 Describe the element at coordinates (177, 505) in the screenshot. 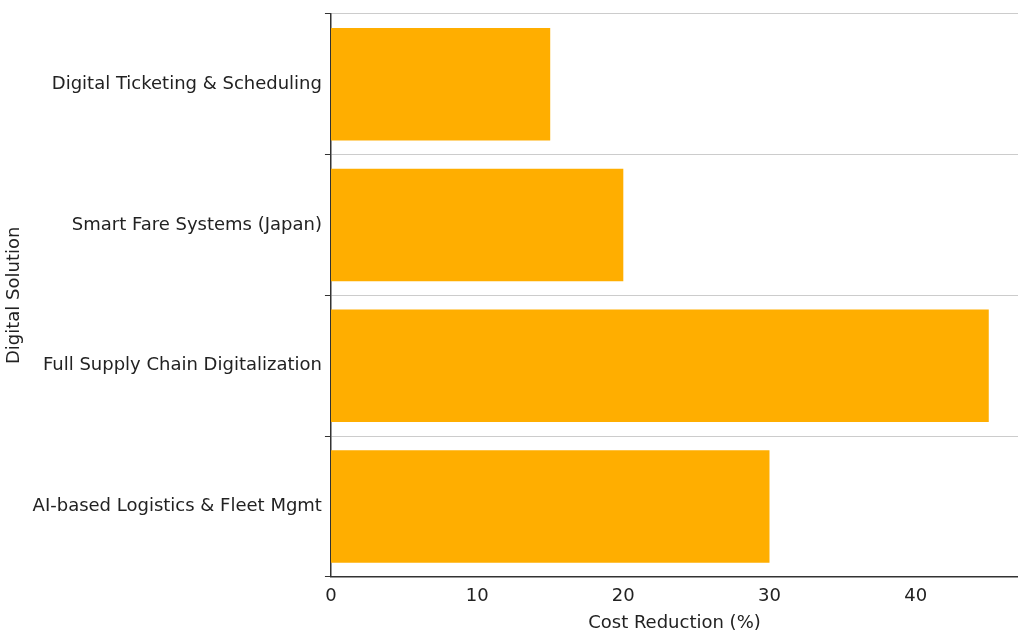

I see `y-tick-label: AI-based Logistics & Fleet Mgmt` at that location.